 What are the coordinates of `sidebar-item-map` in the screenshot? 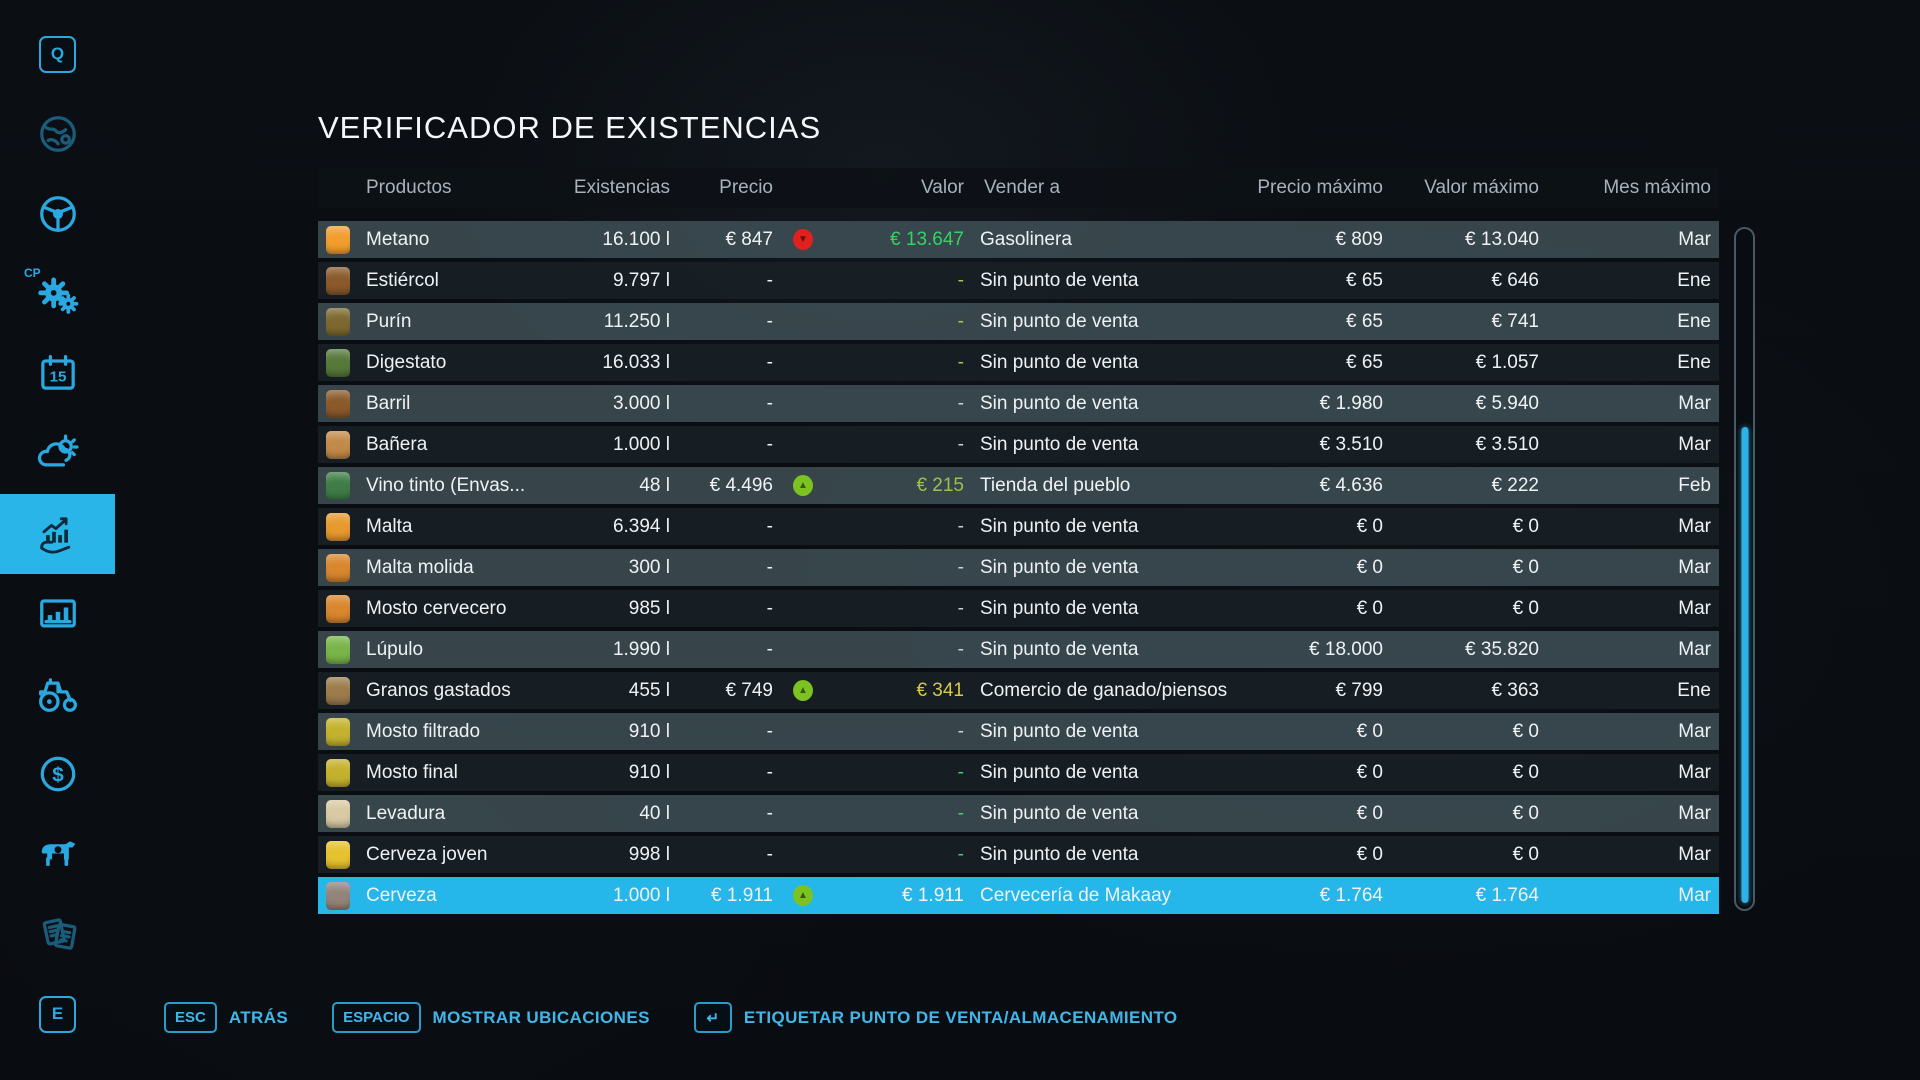 It's located at (57, 134).